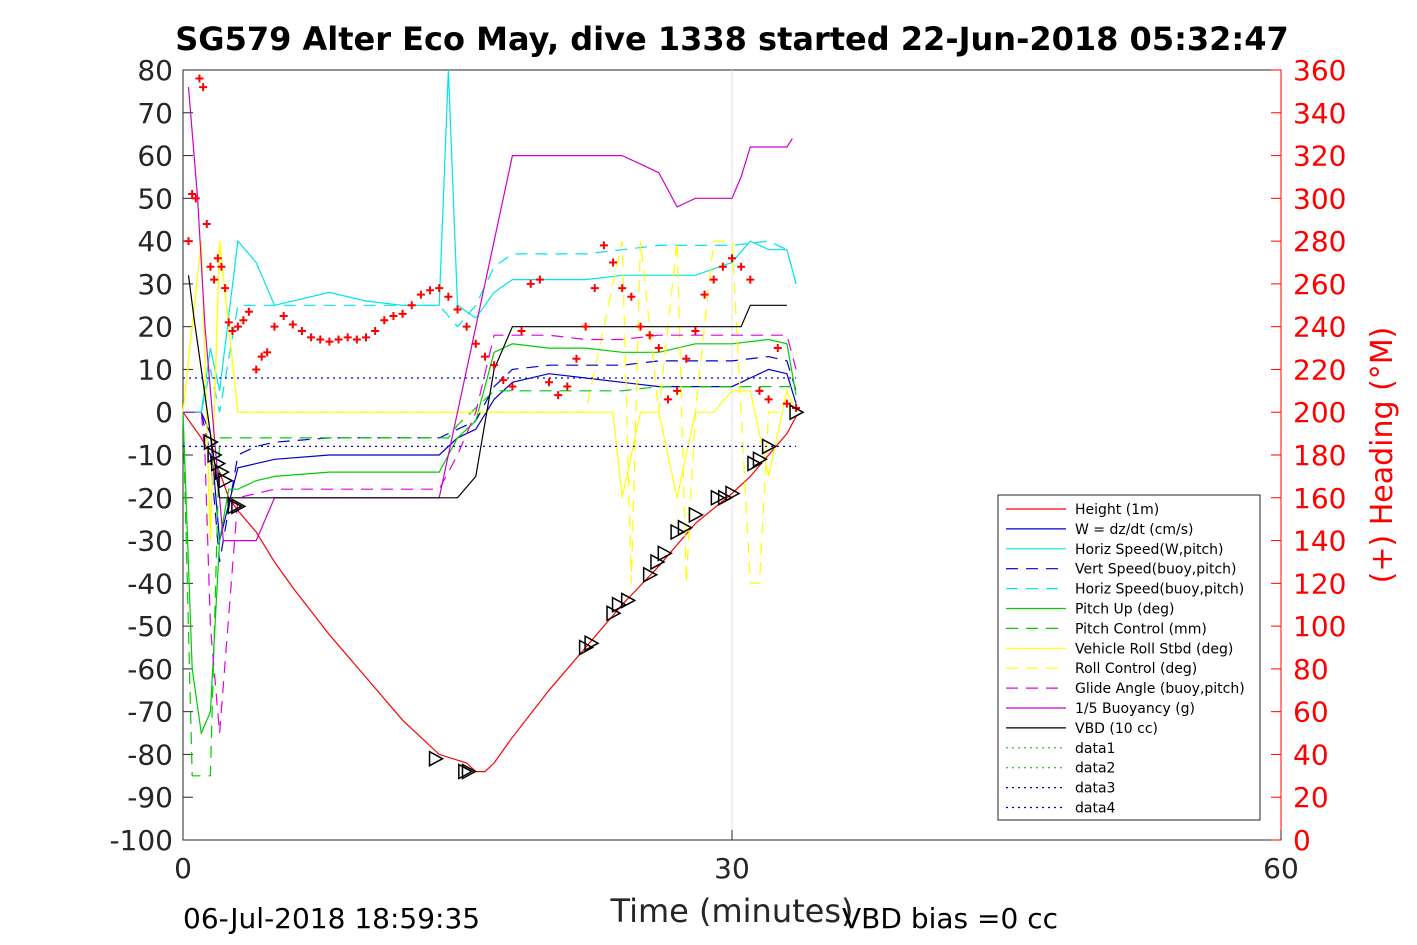 The height and width of the screenshot is (945, 1417). Describe the element at coordinates (1141, 629) in the screenshot. I see `legend-label: Pitch Control (mm)` at that location.